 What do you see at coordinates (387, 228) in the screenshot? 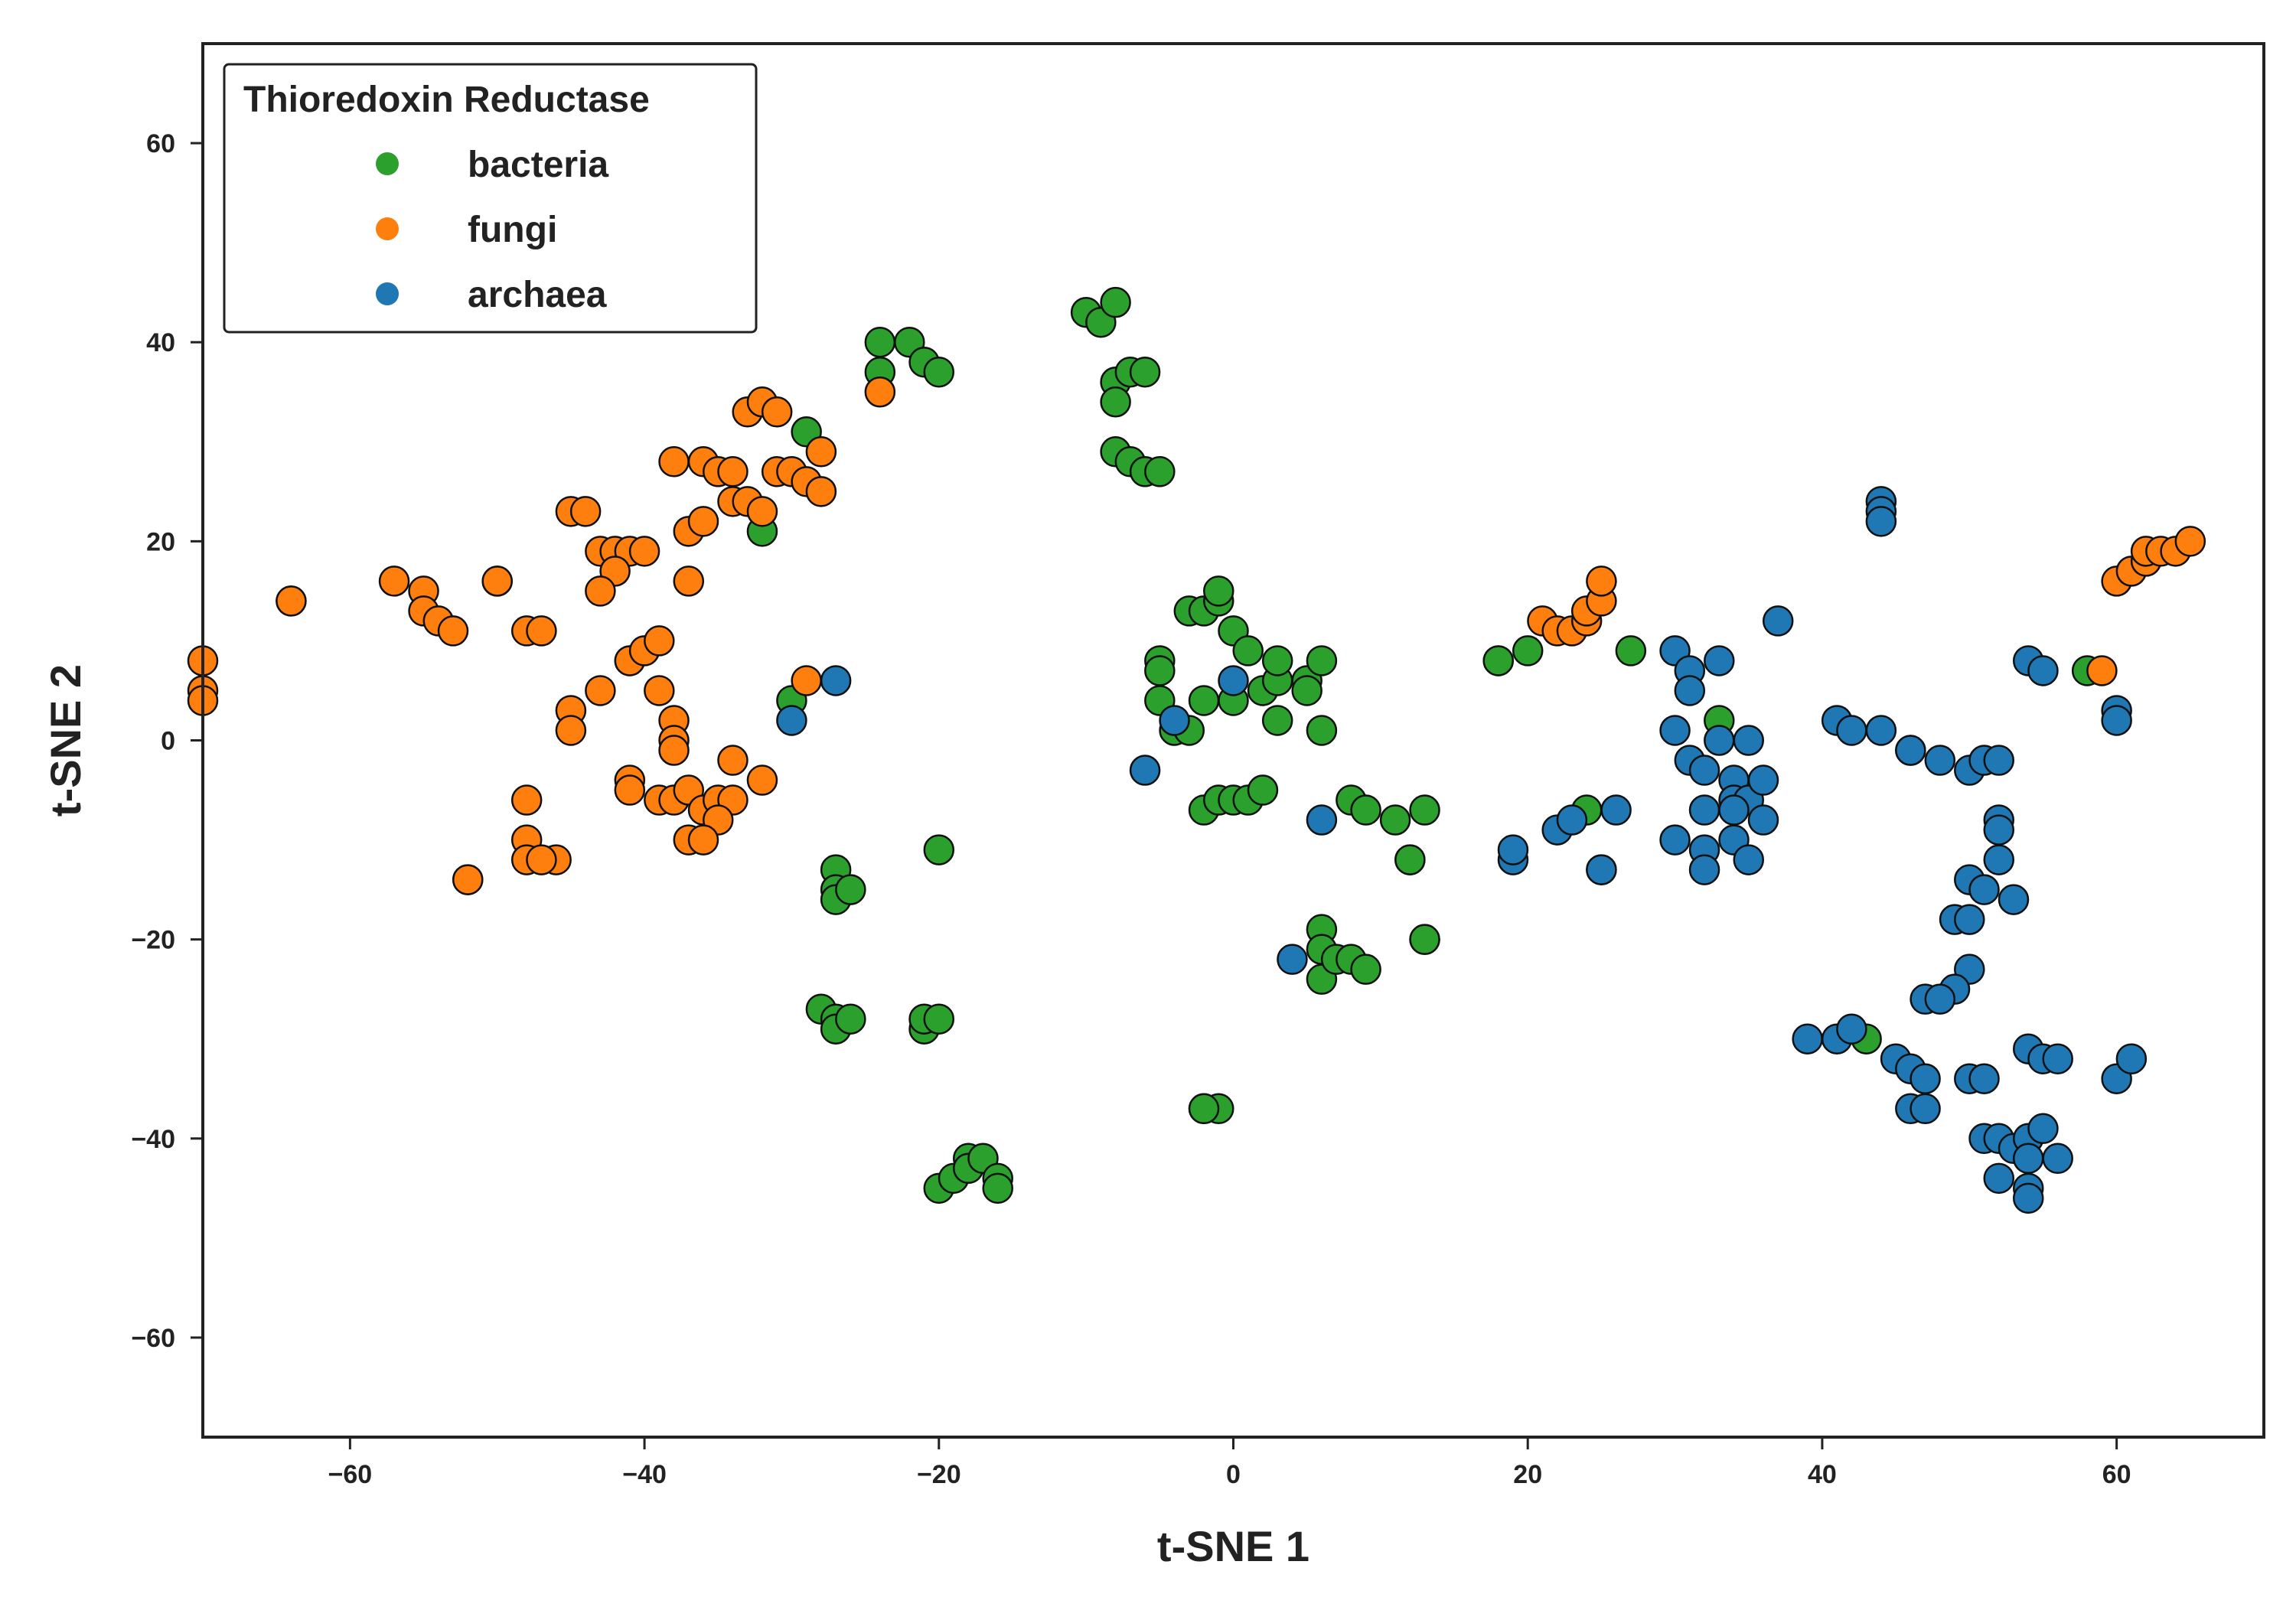
I see `legend-marker-fungi` at bounding box center [387, 228].